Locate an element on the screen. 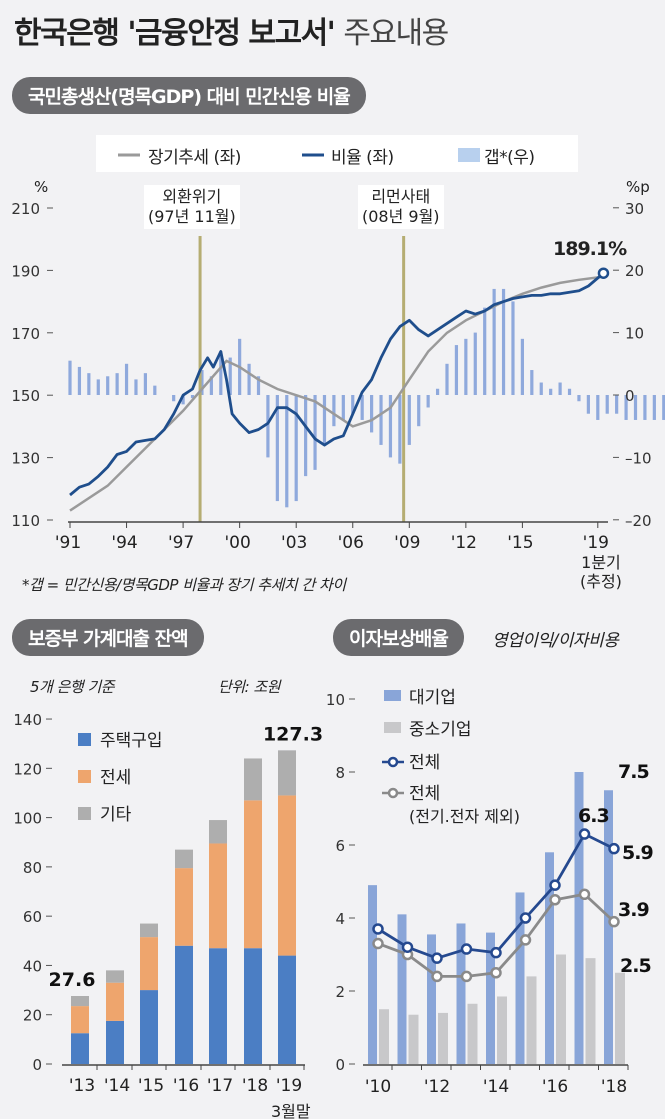  y2-tick-label: 10 is located at coordinates (634, 334).